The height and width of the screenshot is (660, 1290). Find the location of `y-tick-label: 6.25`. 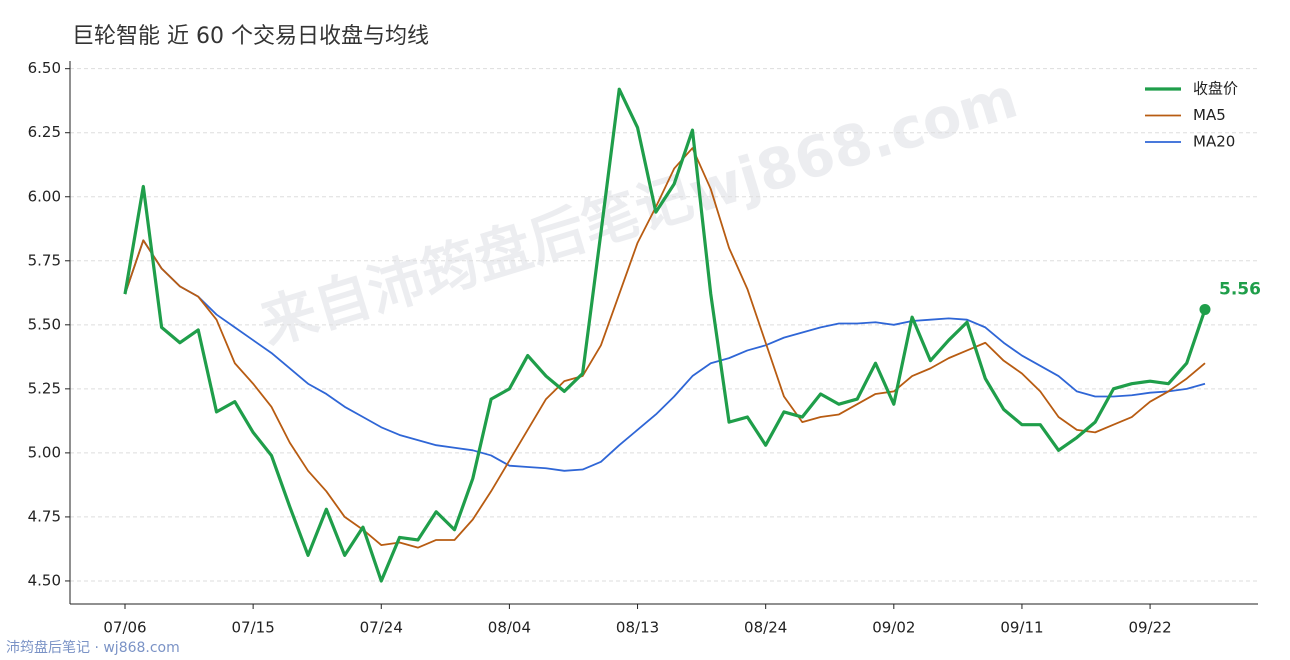

y-tick-label: 6.25 is located at coordinates (44, 132).